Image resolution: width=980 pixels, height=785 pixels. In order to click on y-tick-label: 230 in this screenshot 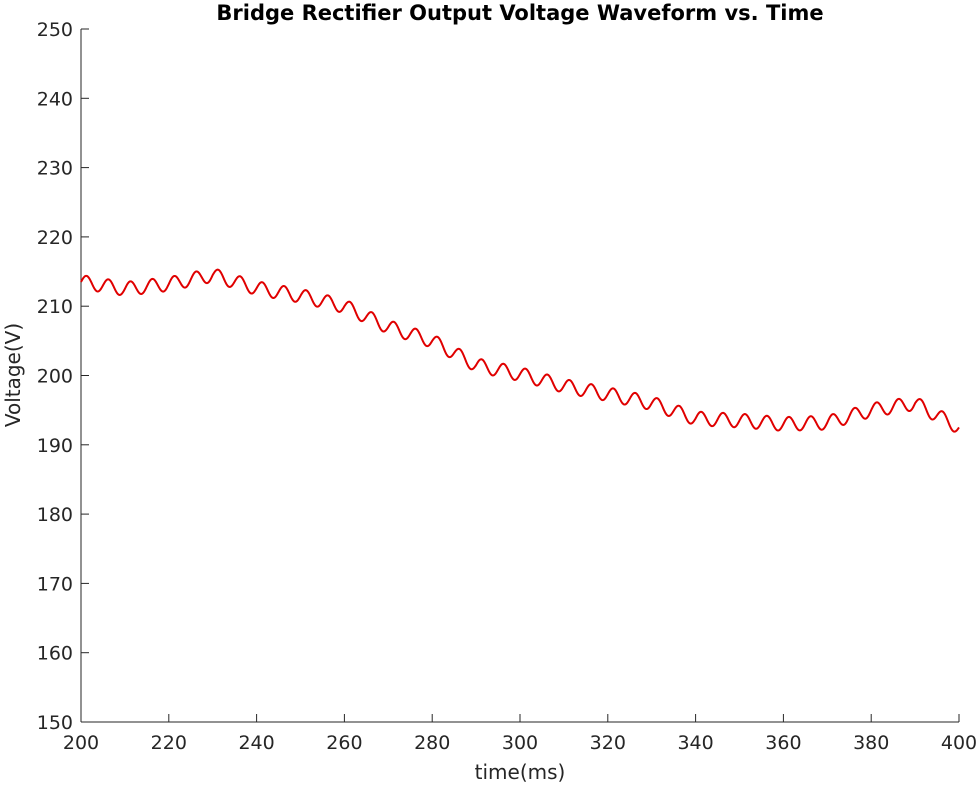, I will do `click(55, 169)`.